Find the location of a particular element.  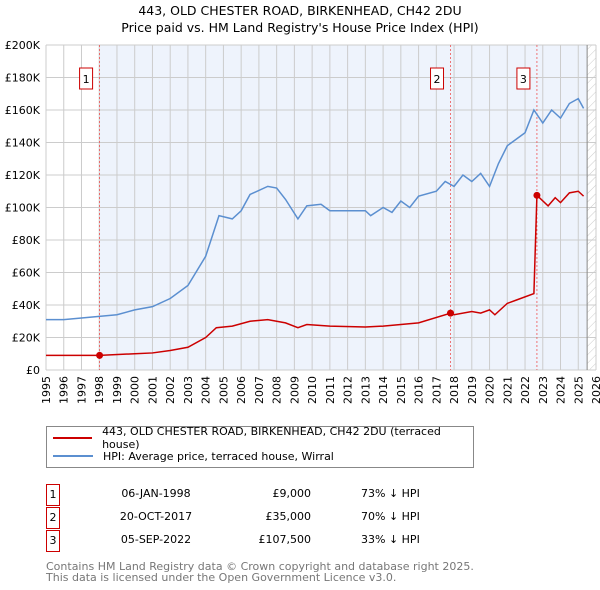

x-tick-label: 1997 is located at coordinates (81, 390).